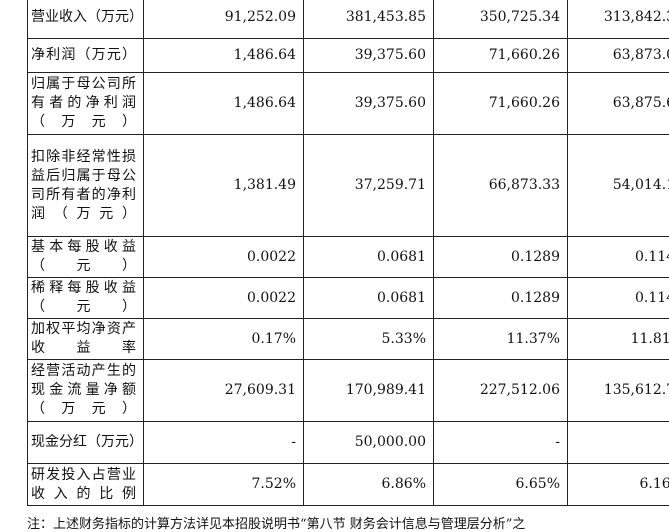  What do you see at coordinates (86, 104) in the screenshot?
I see `row-label: 归属于母公司所有者的净利润（万元）` at bounding box center [86, 104].